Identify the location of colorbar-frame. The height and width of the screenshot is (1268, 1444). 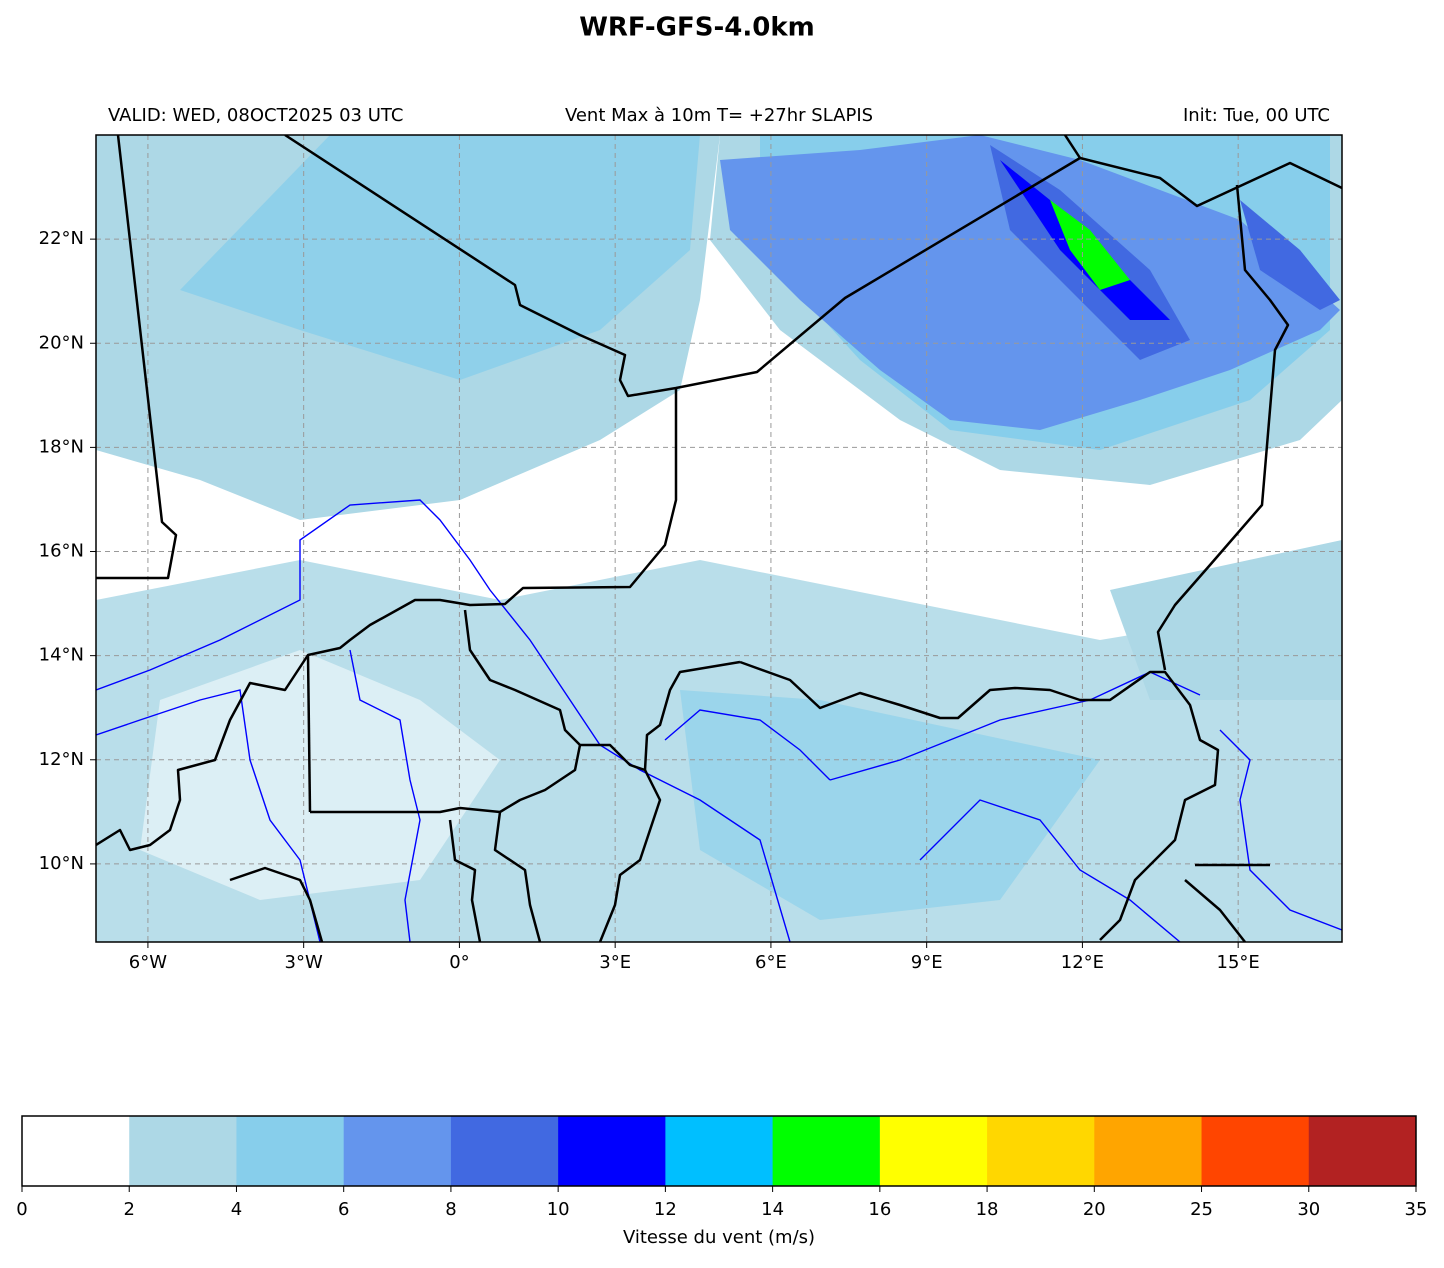
(719, 1151).